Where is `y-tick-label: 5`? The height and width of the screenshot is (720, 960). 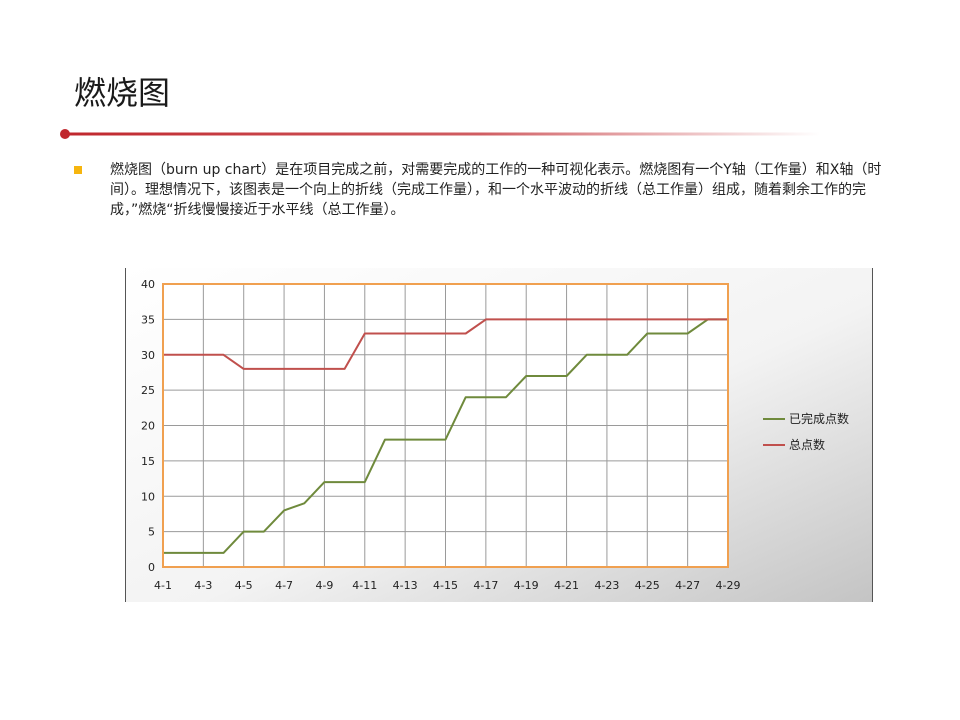 y-tick-label: 5 is located at coordinates (151, 532).